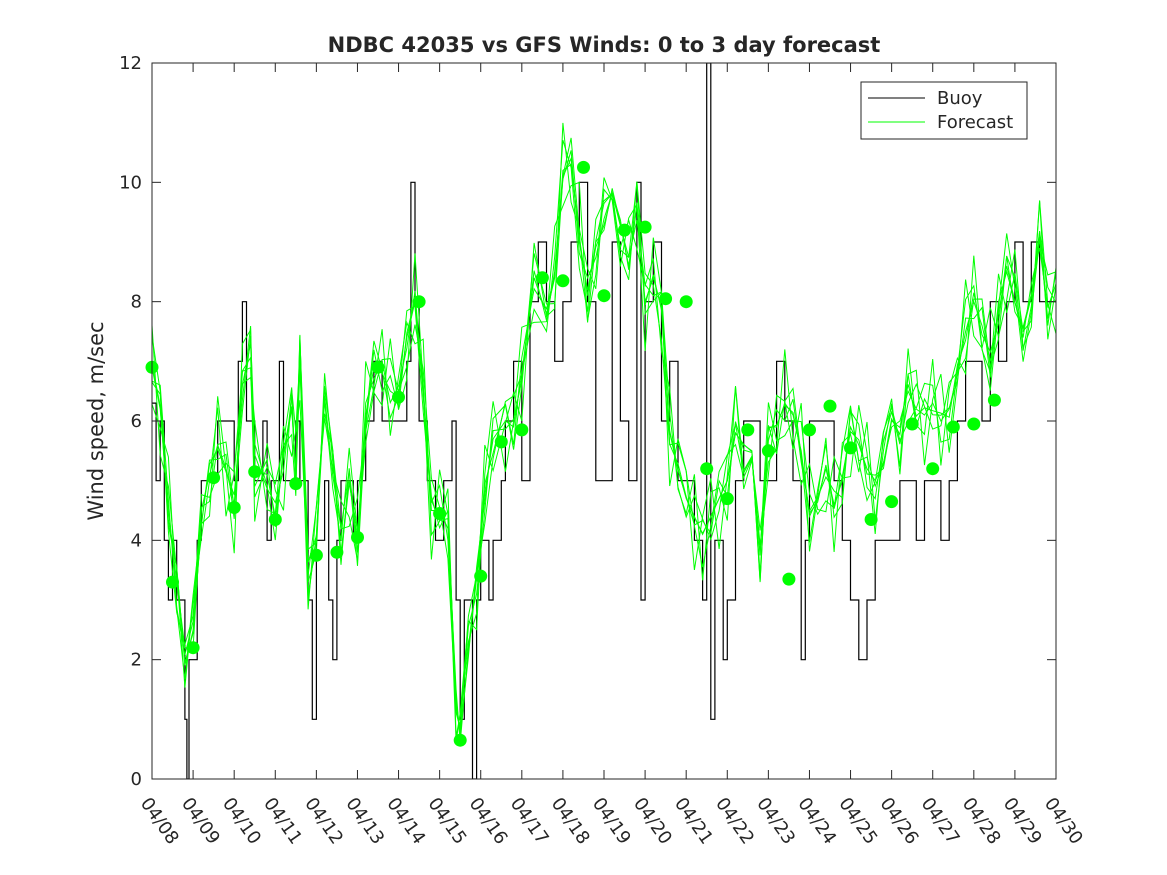  I want to click on x-tick-label: 04/23, so click(775, 821).